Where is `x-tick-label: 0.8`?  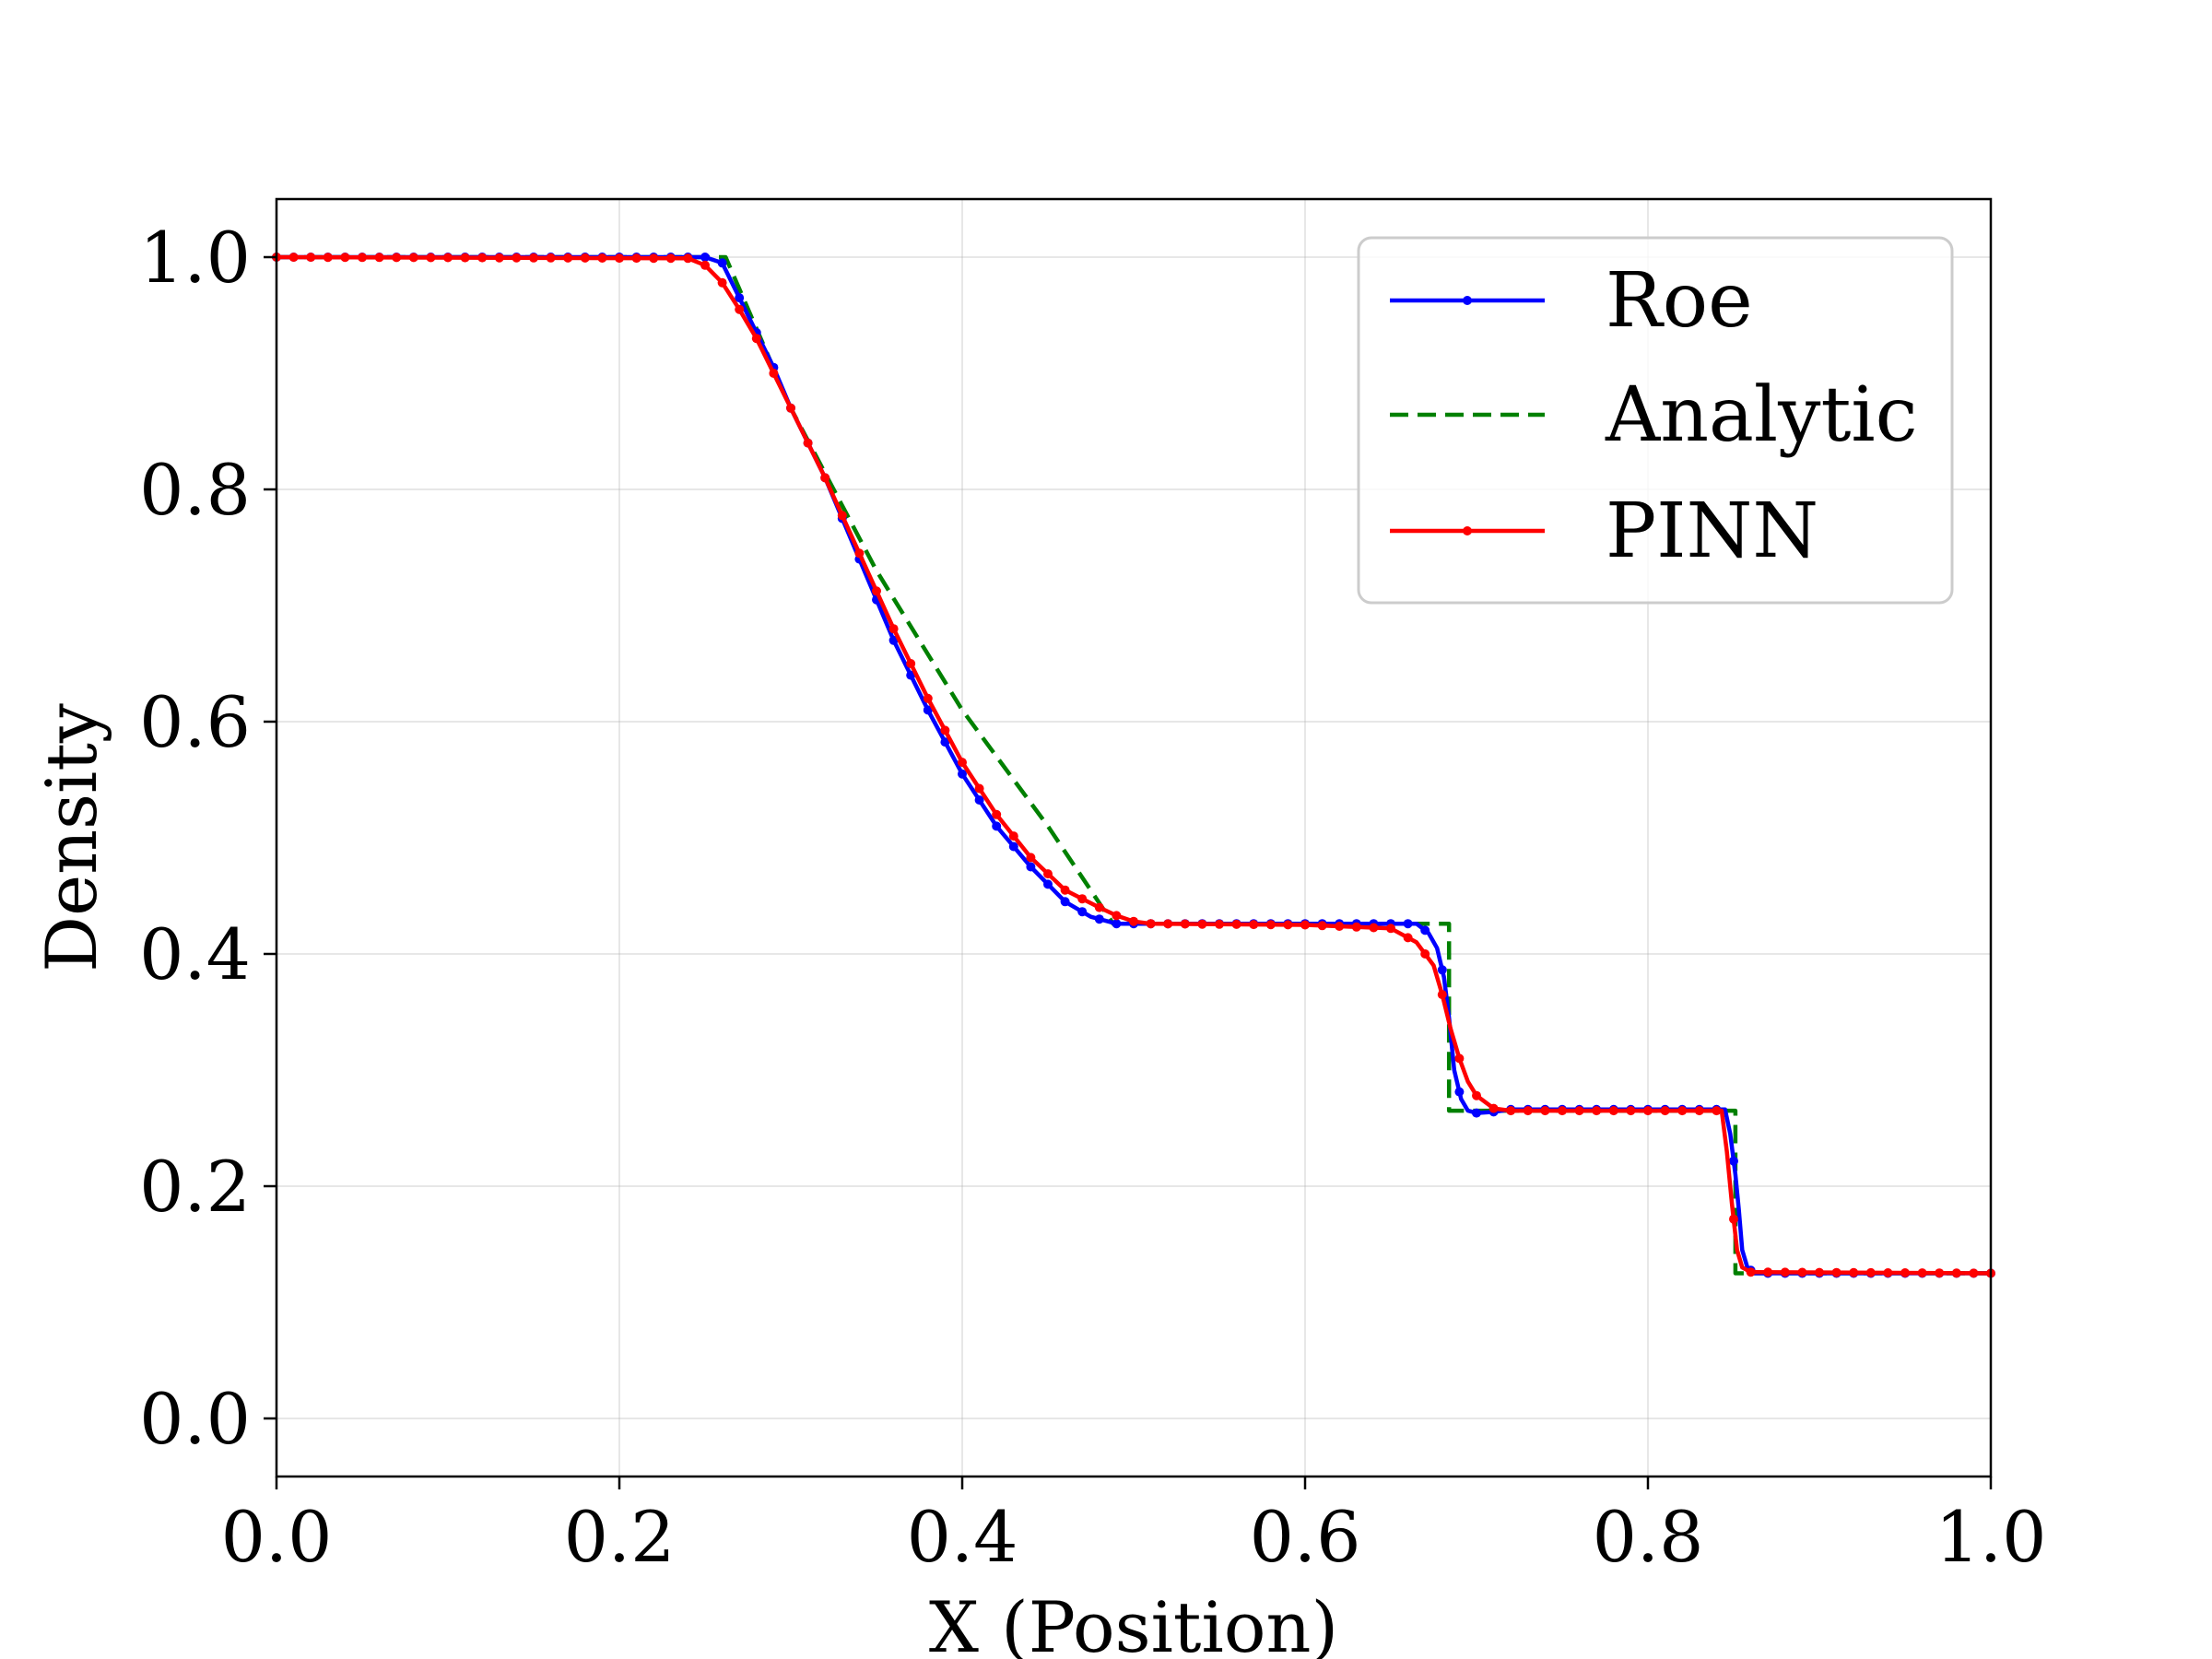 x-tick-label: 0.8 is located at coordinates (1648, 1537).